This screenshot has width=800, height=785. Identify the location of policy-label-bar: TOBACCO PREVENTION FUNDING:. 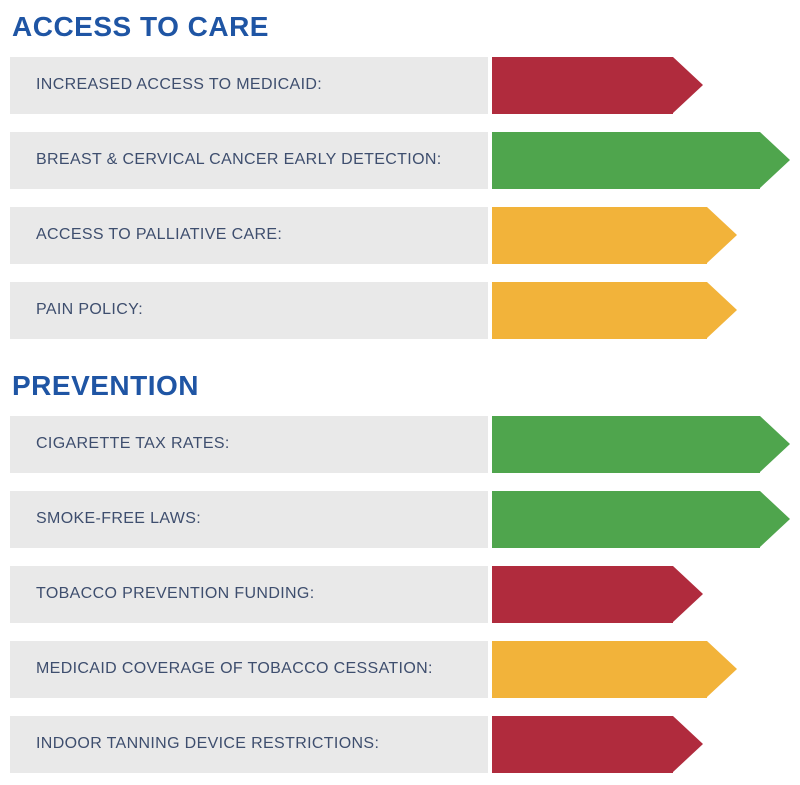
(249, 594).